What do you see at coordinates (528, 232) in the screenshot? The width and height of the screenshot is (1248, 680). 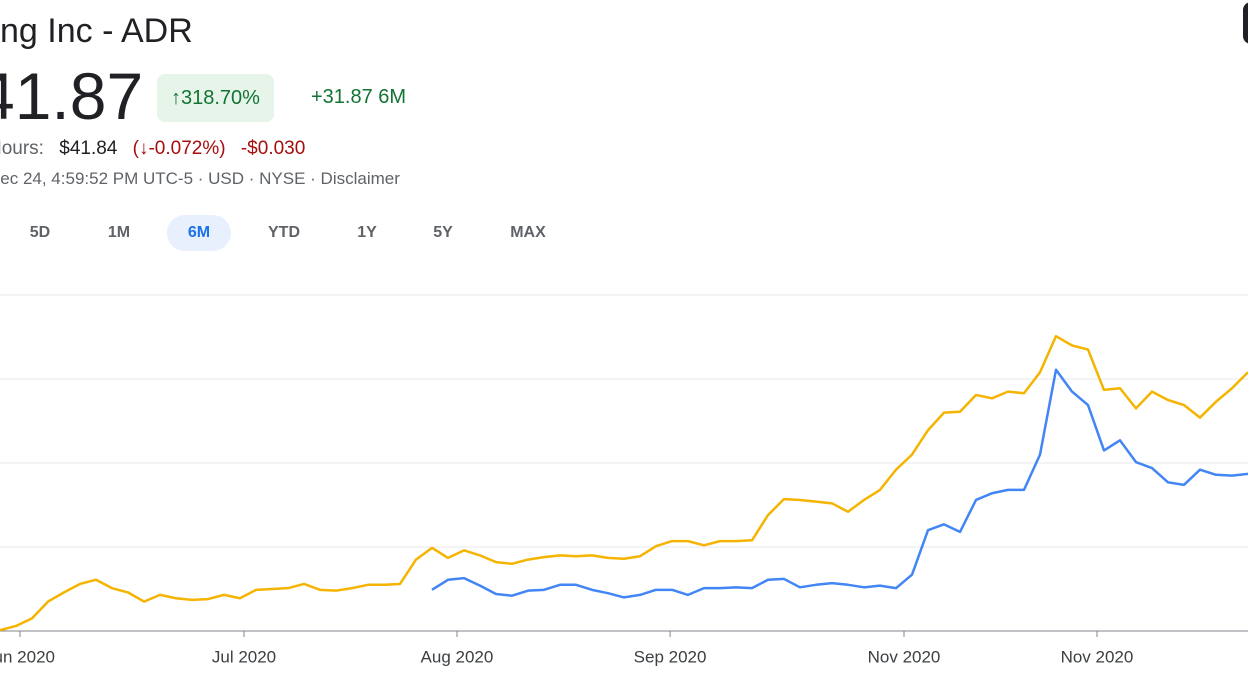 I see `range-tab: MAX` at bounding box center [528, 232].